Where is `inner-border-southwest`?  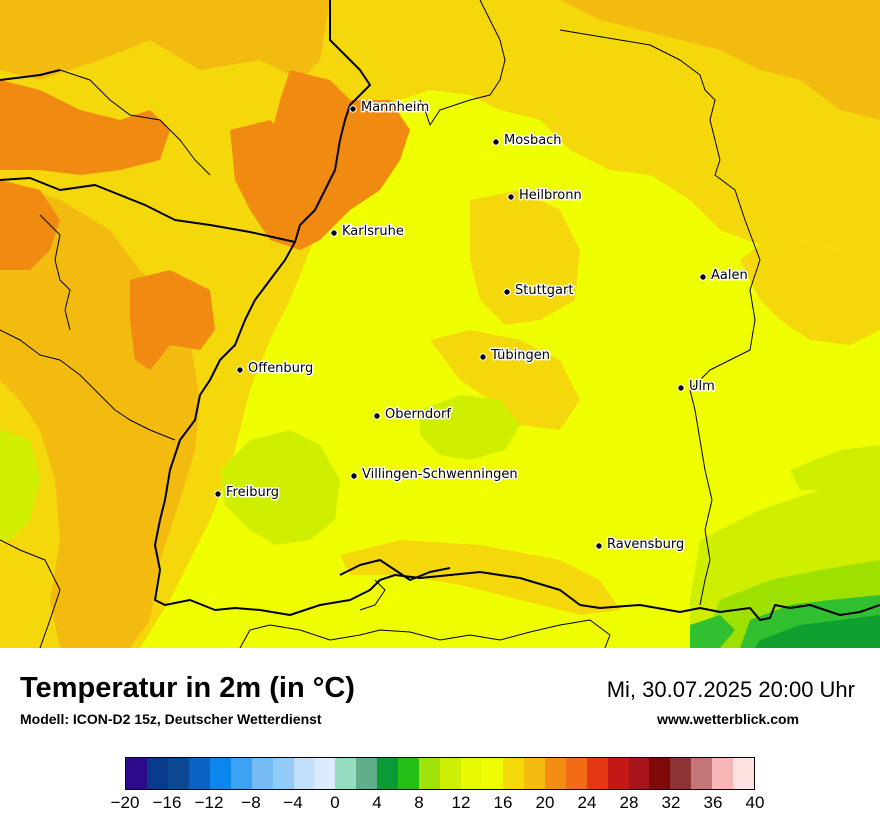 inner-border-southwest is located at coordinates (88, 385).